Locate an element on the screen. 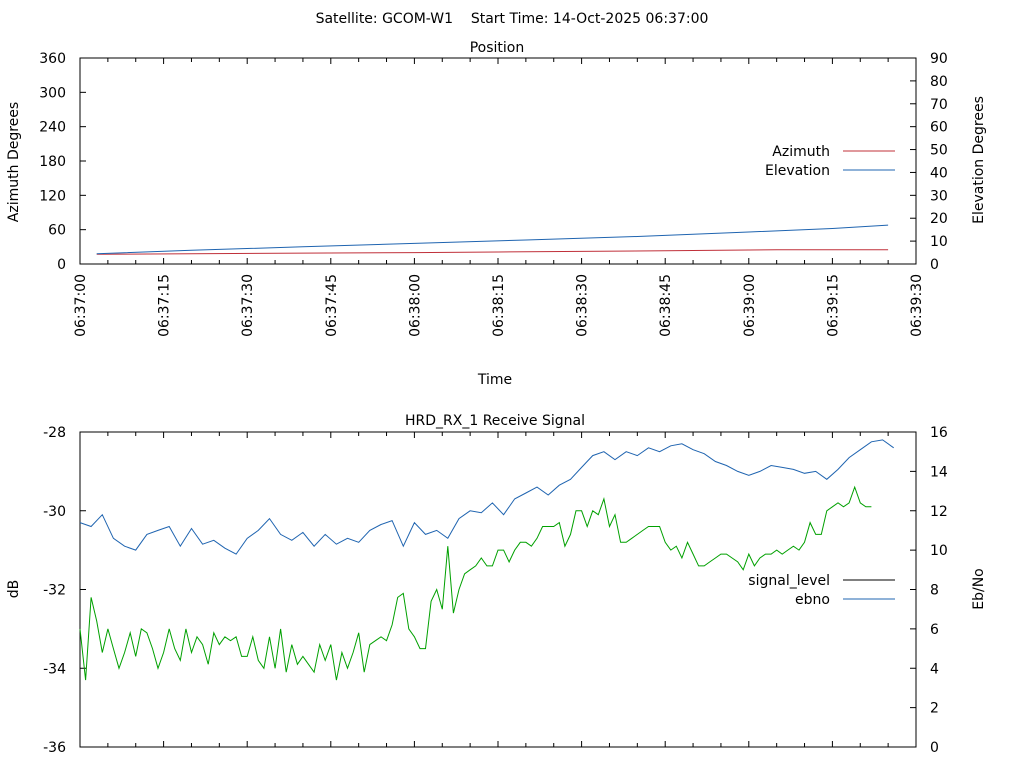  position-y-right-tick-label: 90 is located at coordinates (939, 59).